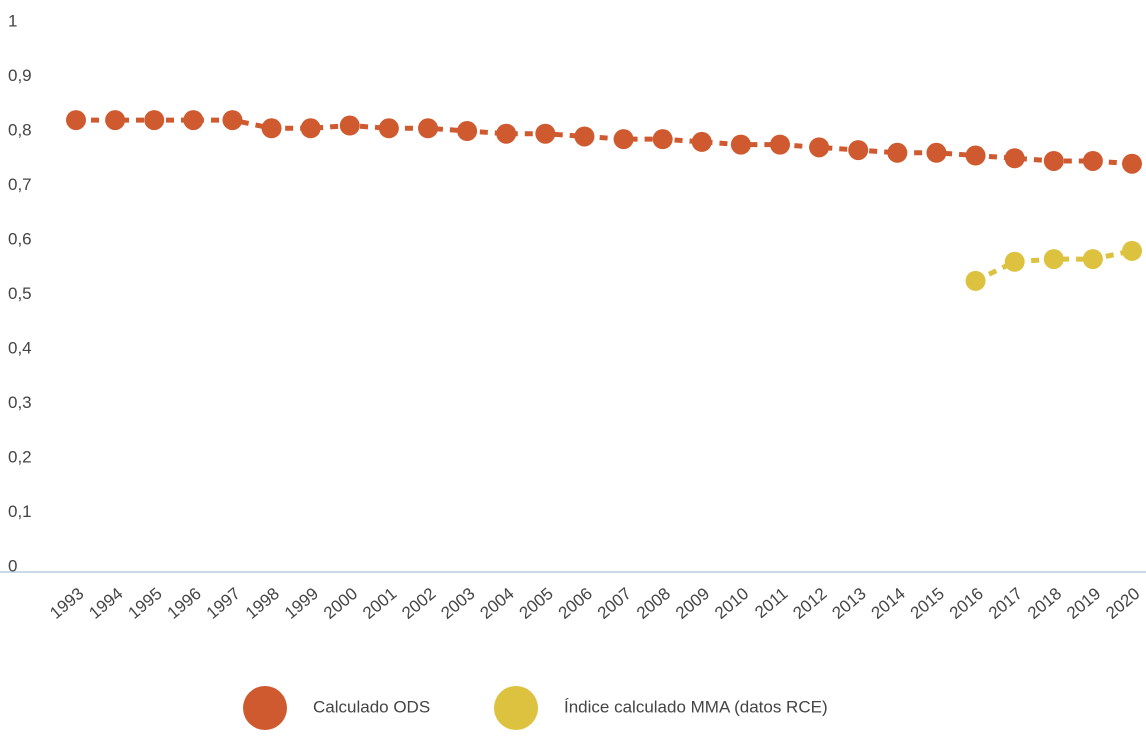 The image size is (1146, 750). What do you see at coordinates (848, 603) in the screenshot?
I see `x-tick-label: 2013` at bounding box center [848, 603].